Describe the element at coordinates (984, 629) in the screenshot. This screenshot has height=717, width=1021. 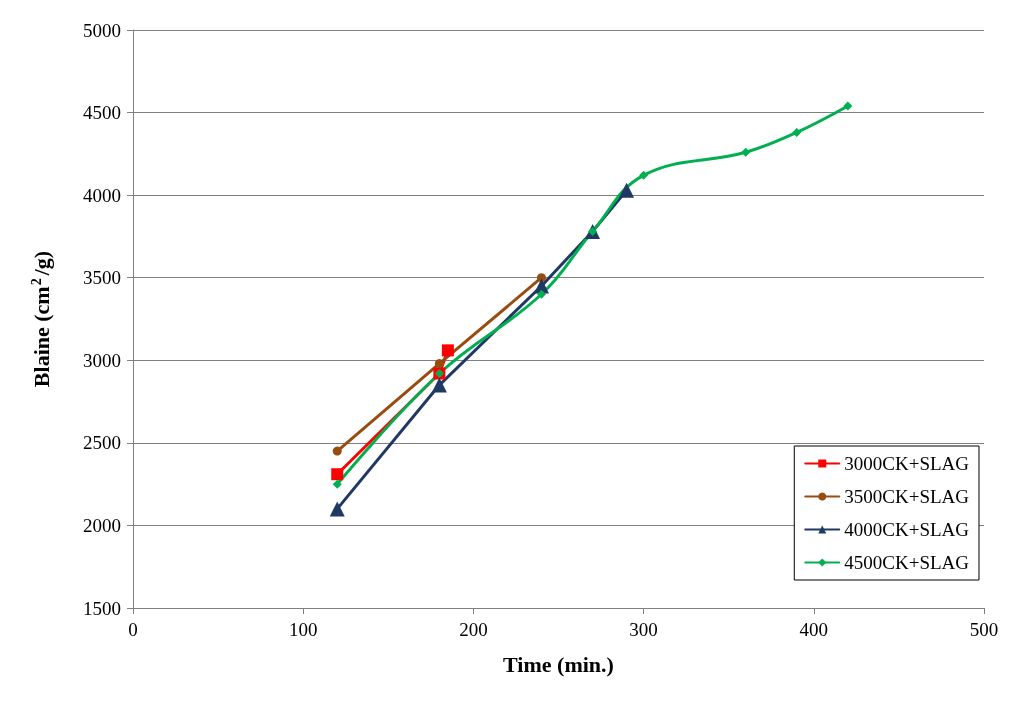
I see `x-tick-label: 500` at that location.